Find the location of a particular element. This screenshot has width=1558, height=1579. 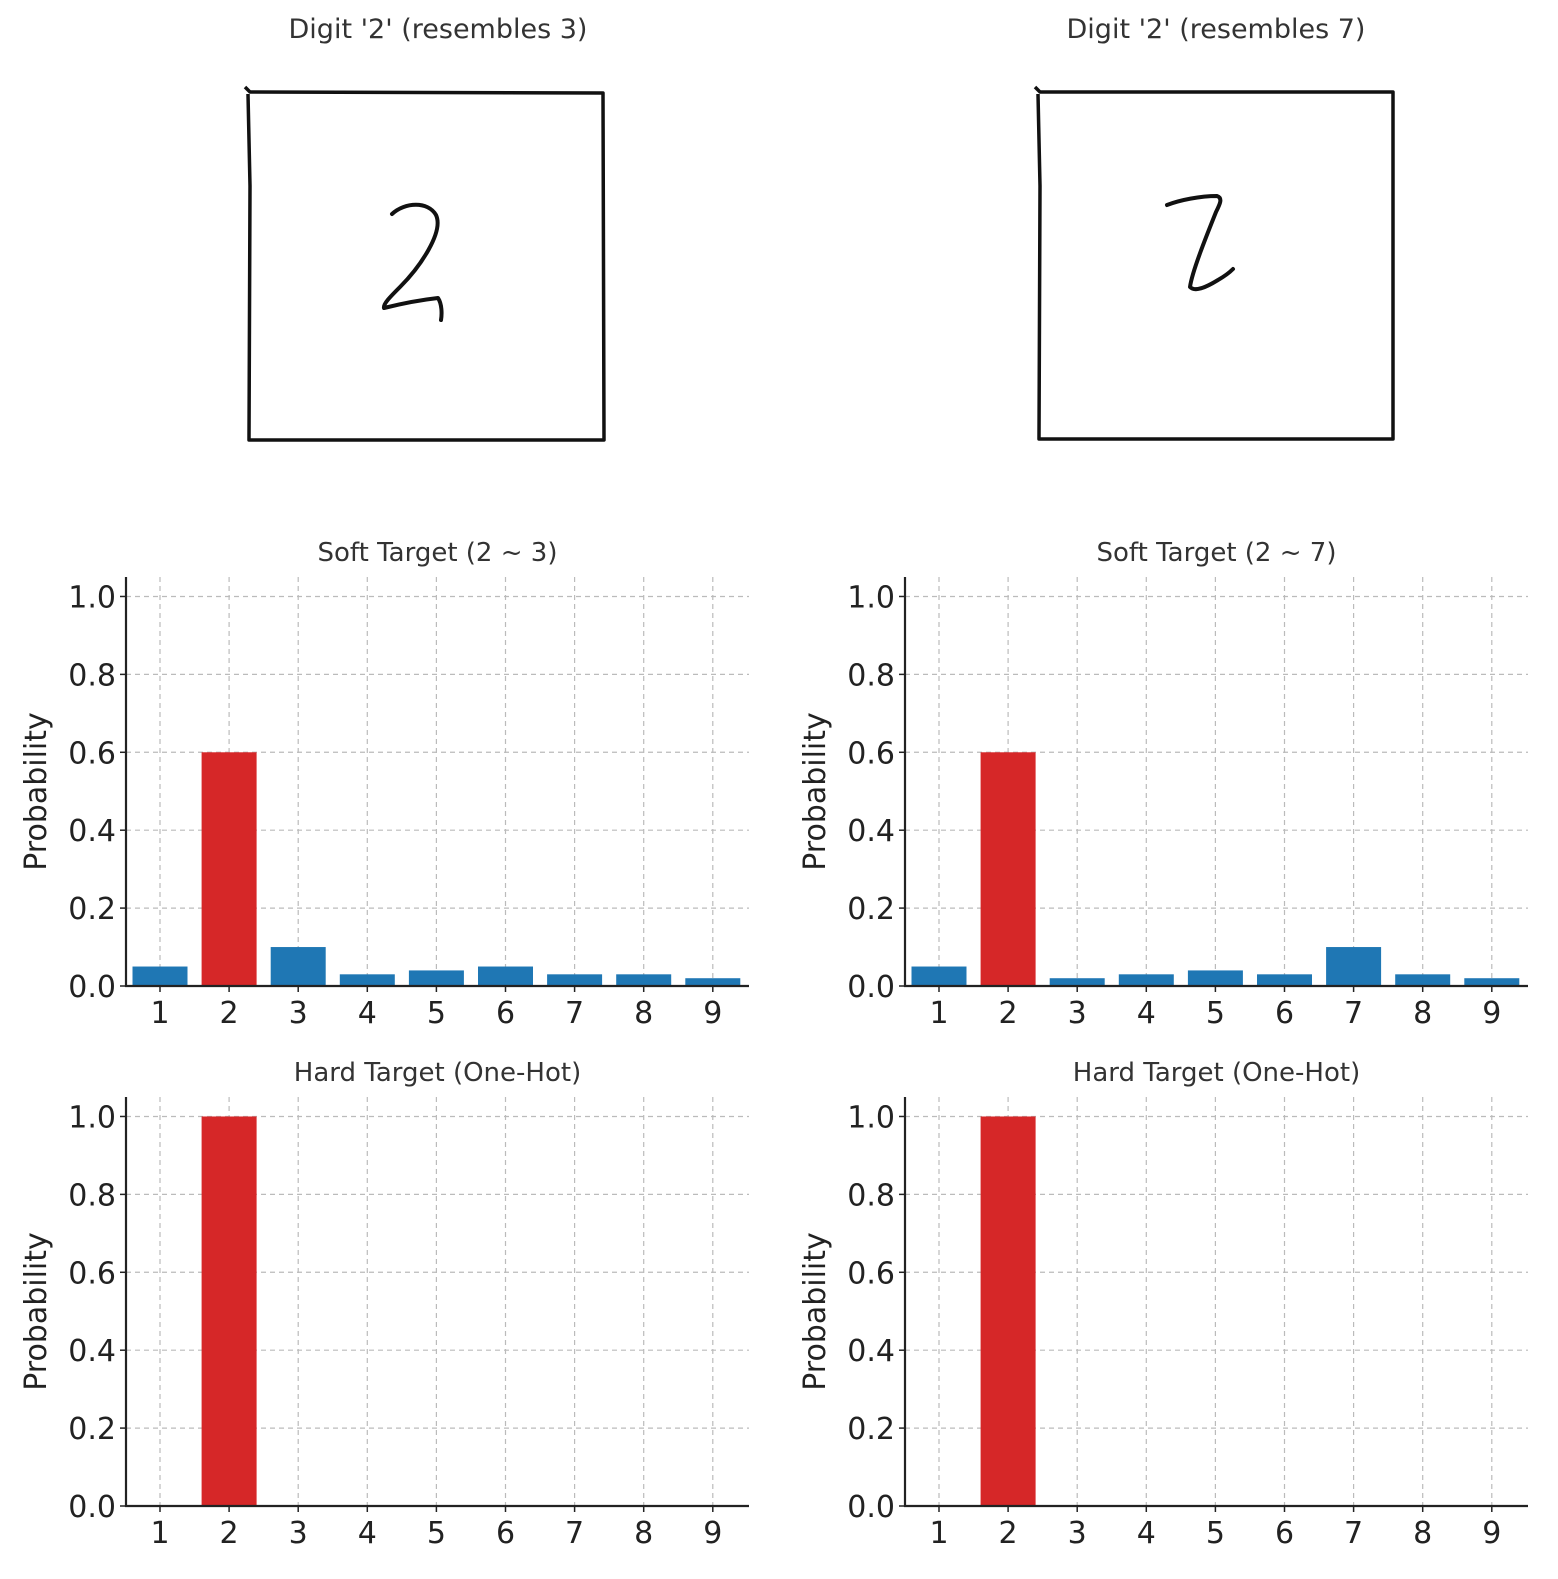

digit-image-left is located at coordinates (424, 263).